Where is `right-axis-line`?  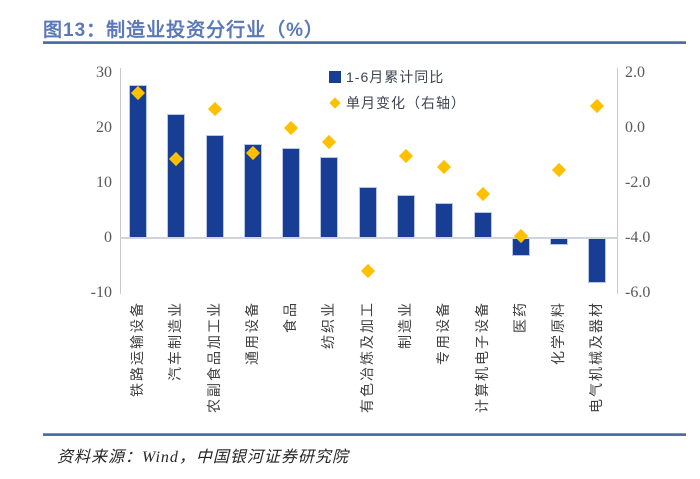 right-axis-line is located at coordinates (617, 181).